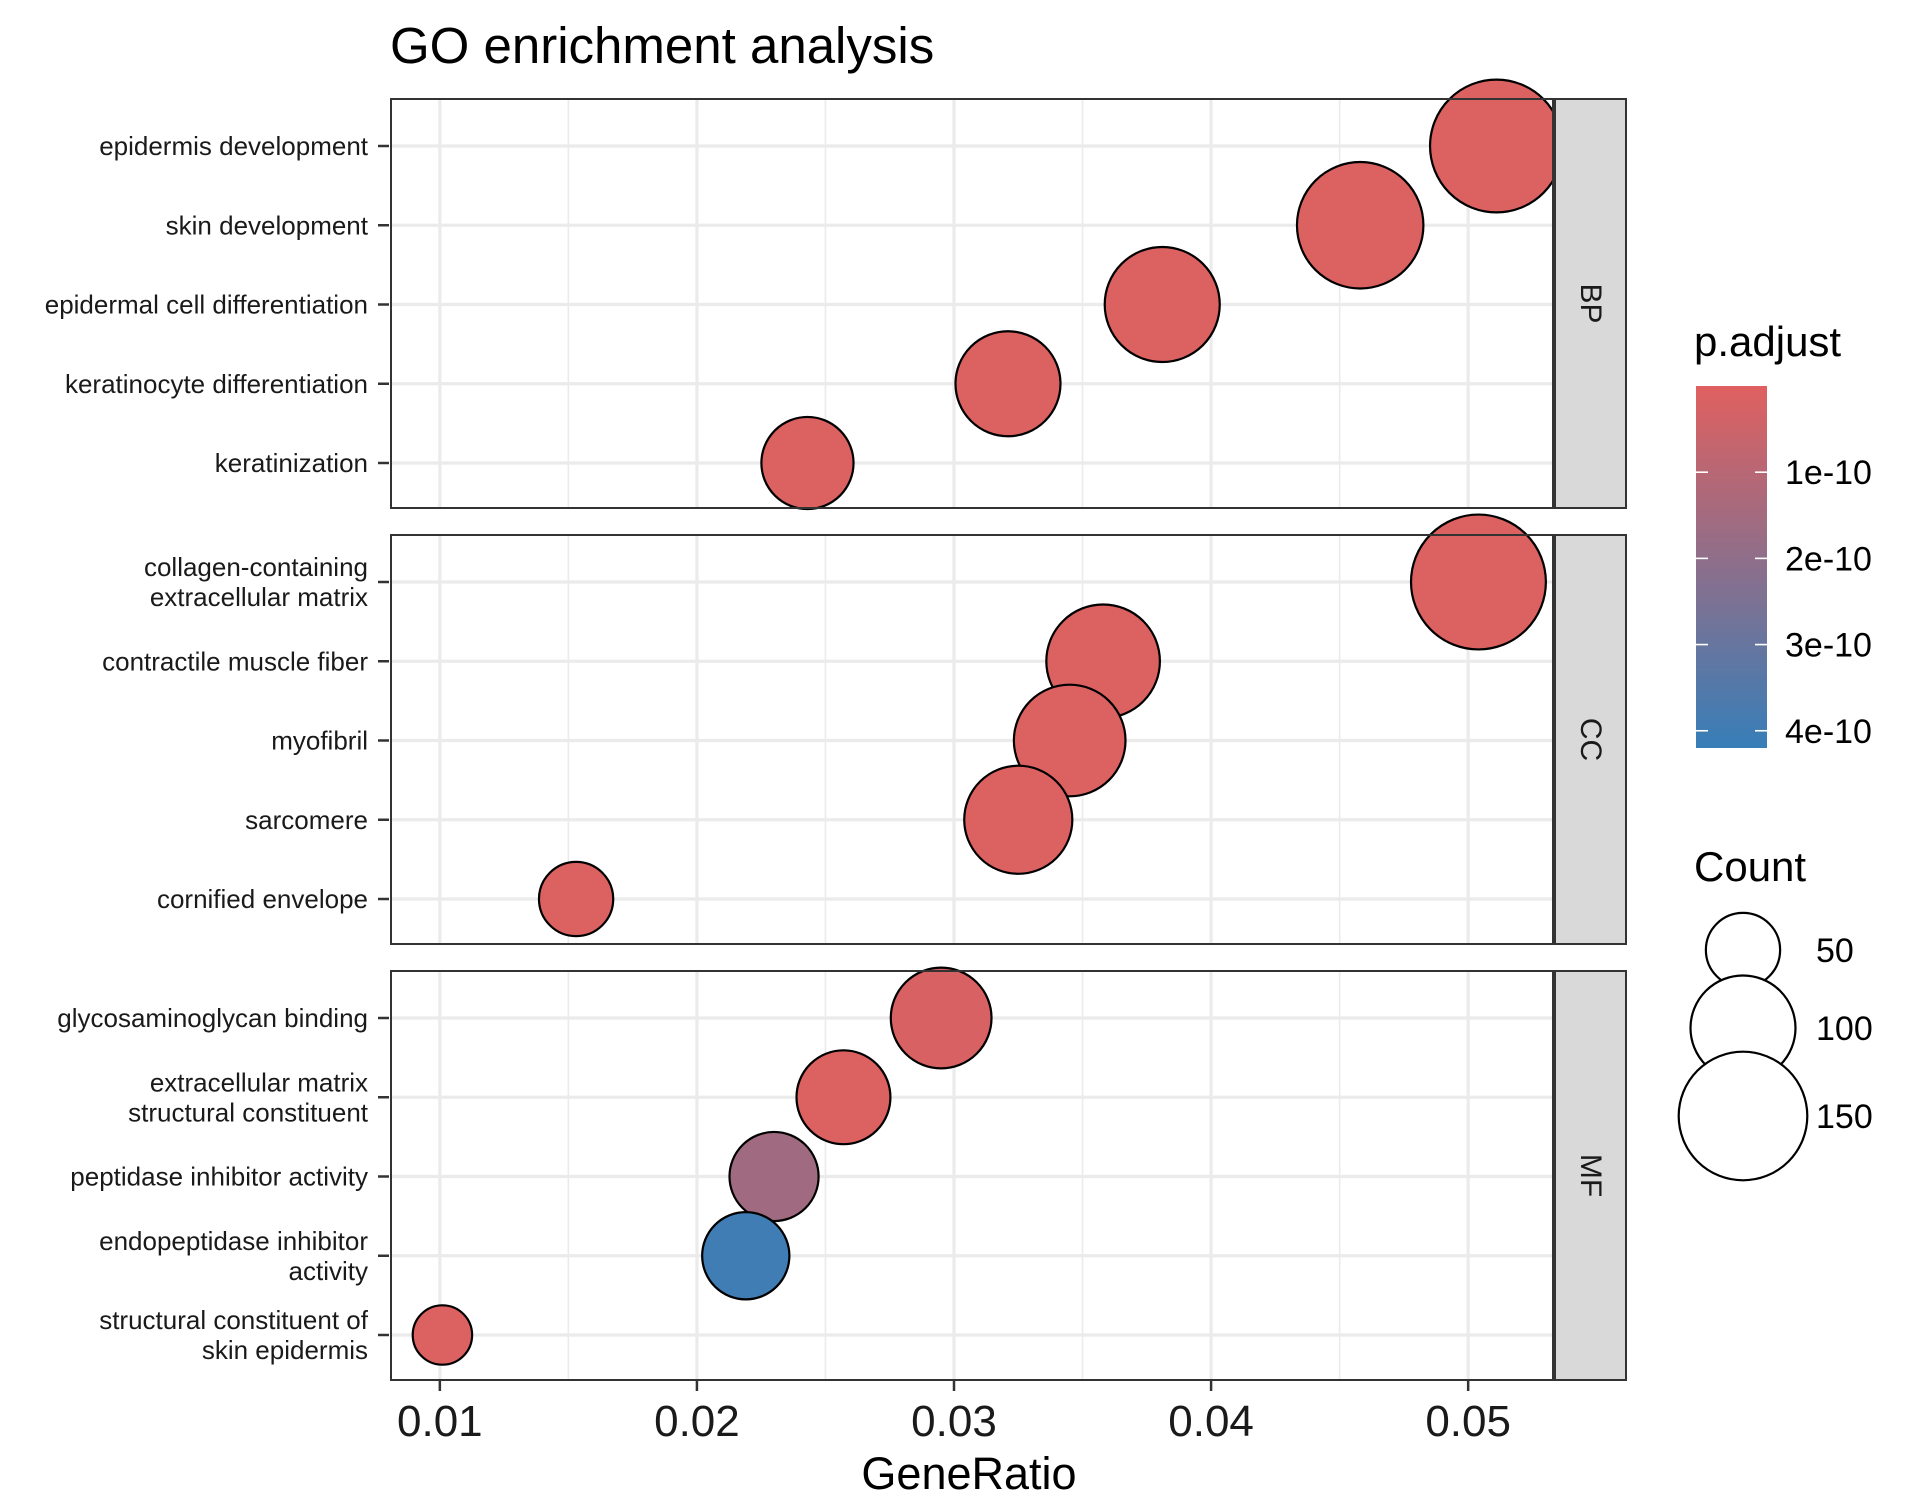 Image resolution: width=1908 pixels, height=1512 pixels. What do you see at coordinates (440, 1421) in the screenshot?
I see `x-tick-label: 0.01` at bounding box center [440, 1421].